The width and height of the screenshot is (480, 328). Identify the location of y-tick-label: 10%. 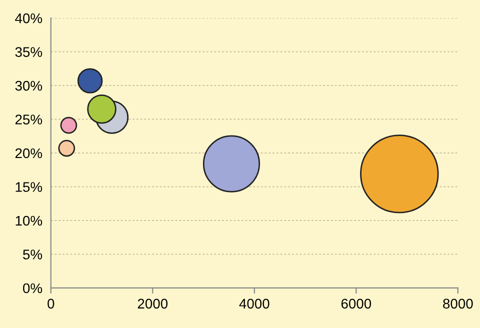
(29, 221).